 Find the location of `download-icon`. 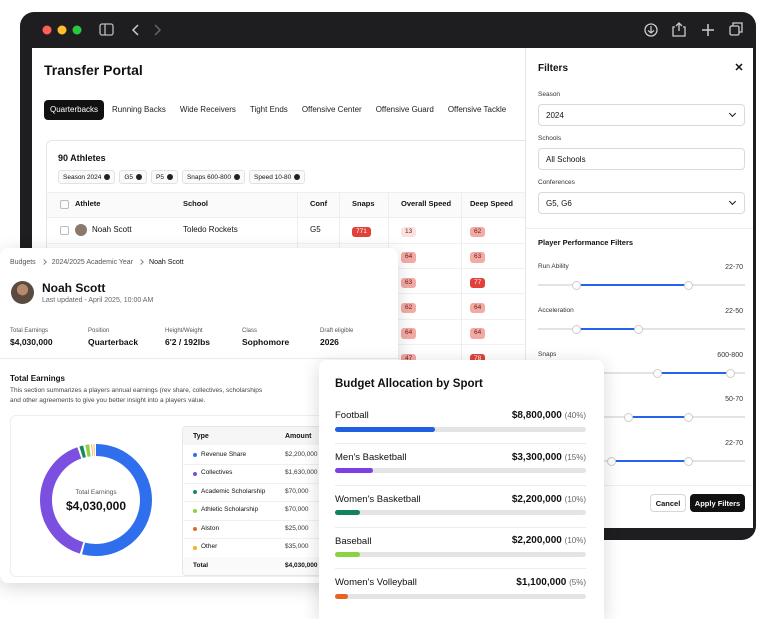

download-icon is located at coordinates (651, 30).